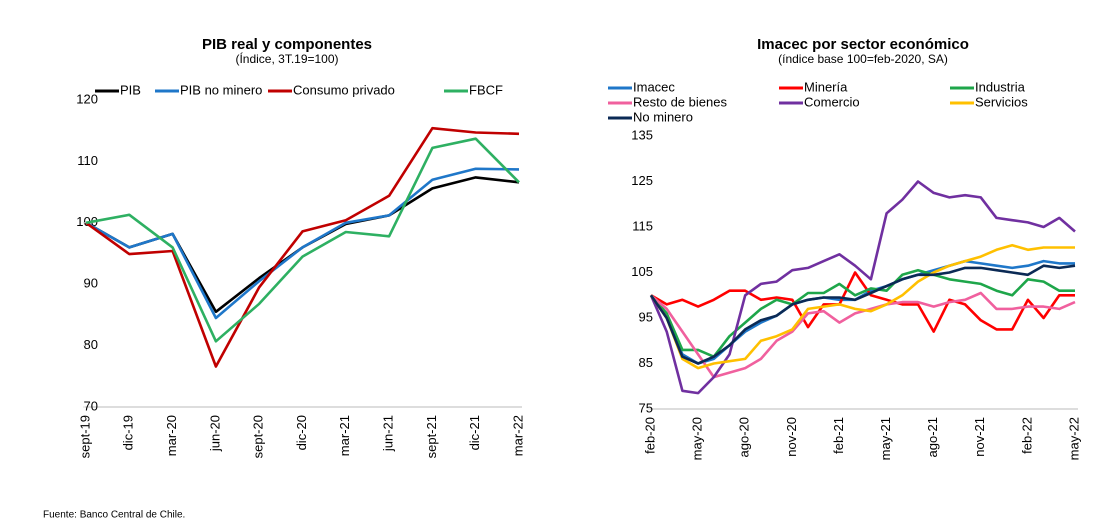 This screenshot has width=1093, height=523. Describe the element at coordinates (680, 101) in the screenshot. I see `legend-label: Resto de bienes` at that location.